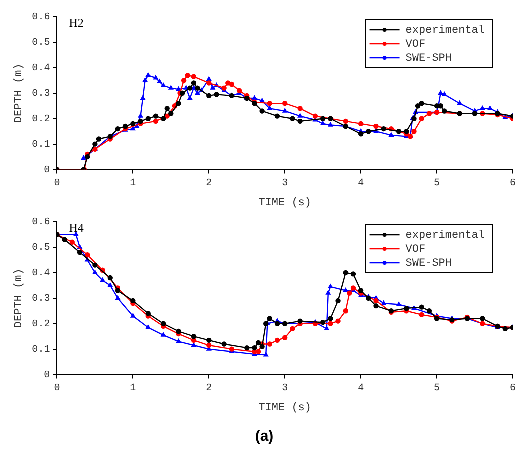 This screenshot has height=456, width=529. What do you see at coordinates (264, 436) in the screenshot?
I see `text: (a)` at bounding box center [264, 436].